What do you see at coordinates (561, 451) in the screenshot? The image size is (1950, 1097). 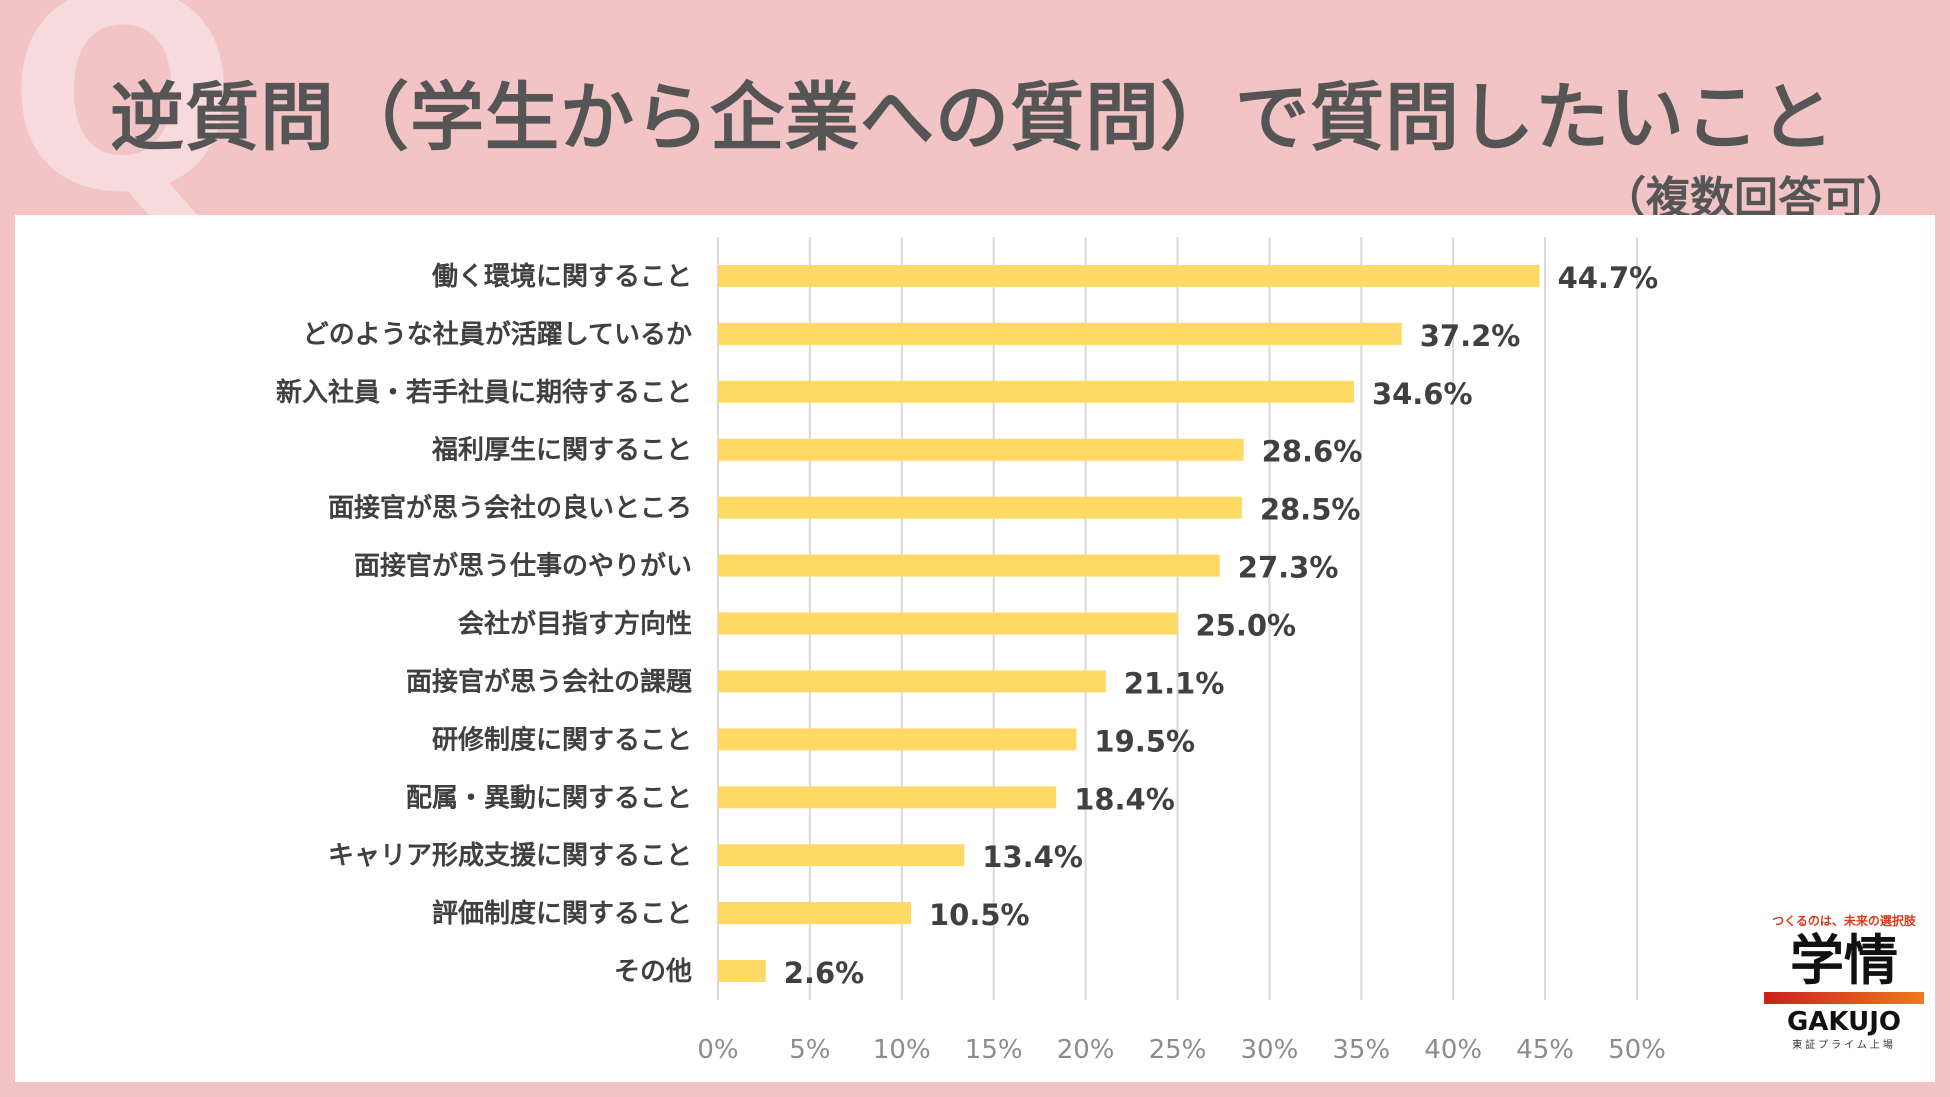 I see `category-label: 福利厚生に関すること` at bounding box center [561, 451].